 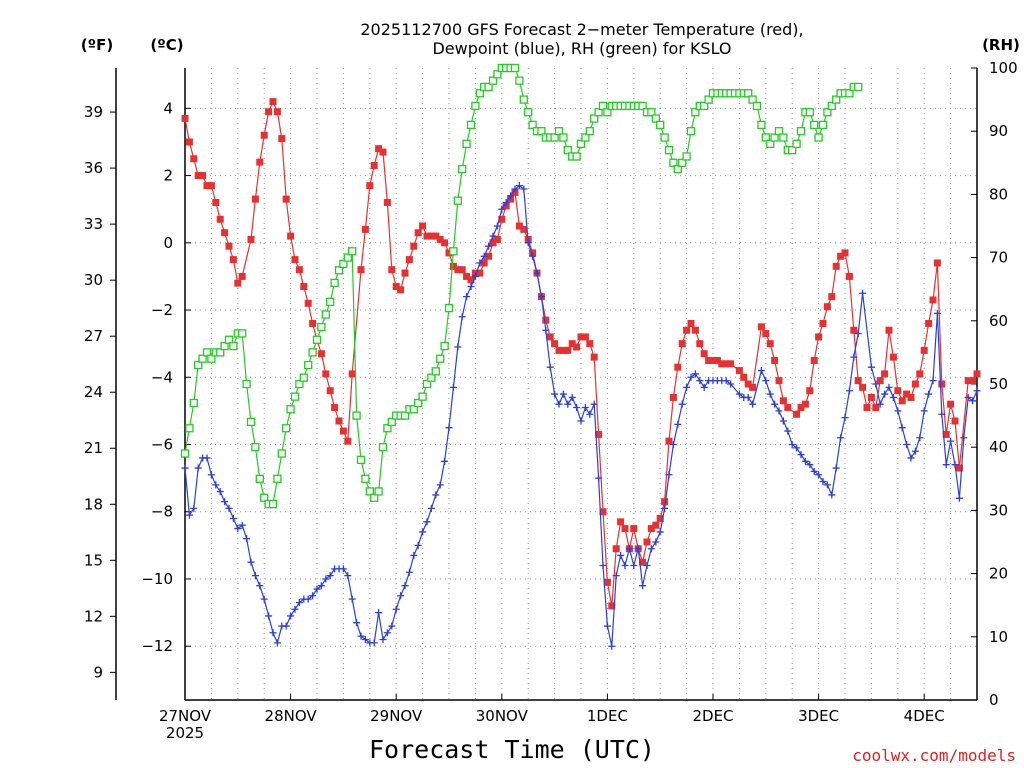 What do you see at coordinates (185, 733) in the screenshot?
I see `x-tick-sublabel: 2025` at bounding box center [185, 733].